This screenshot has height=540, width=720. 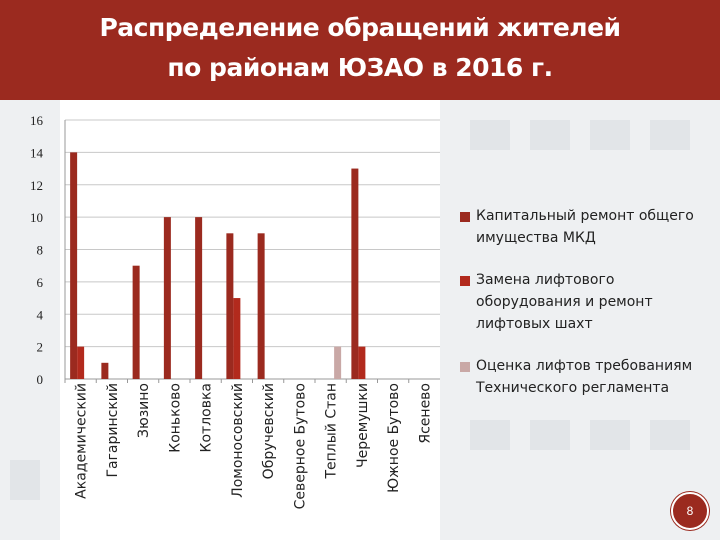 What do you see at coordinates (36, 185) in the screenshot?
I see `y-tick-label: 12` at bounding box center [36, 185].